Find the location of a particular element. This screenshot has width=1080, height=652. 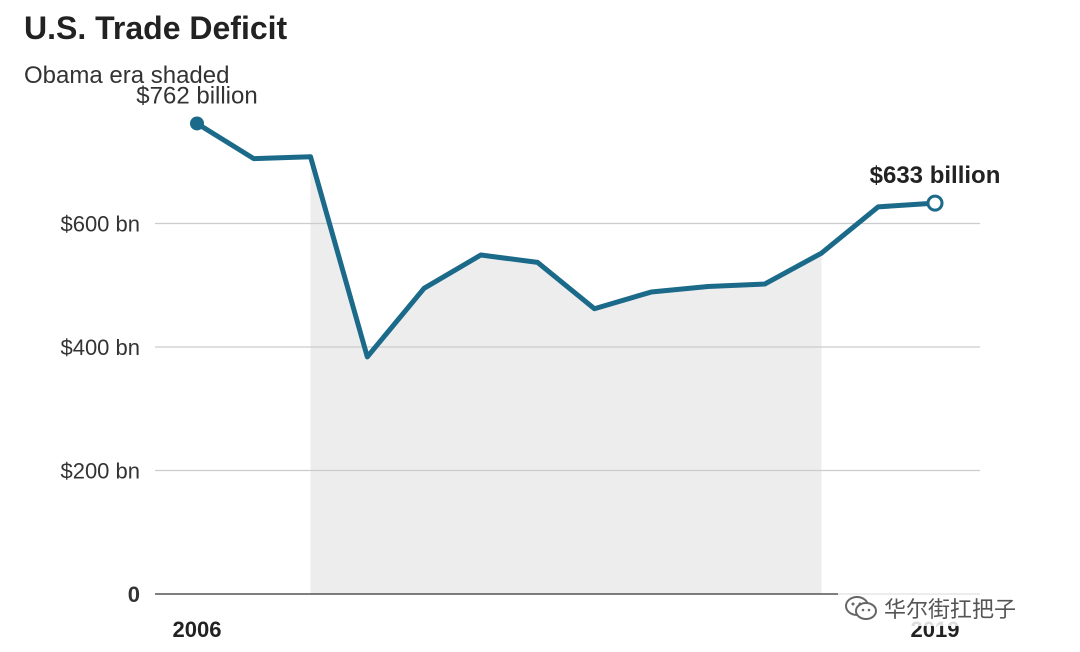

y-tick-label-200: $200 bn is located at coordinates (100, 471).